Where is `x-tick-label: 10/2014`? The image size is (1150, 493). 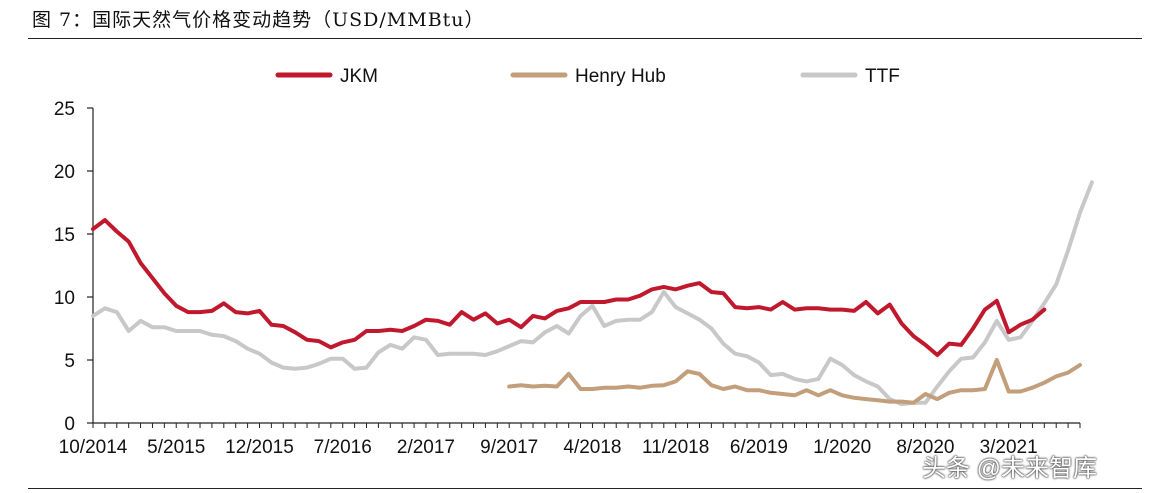
x-tick-label: 10/2014 is located at coordinates (93, 447).